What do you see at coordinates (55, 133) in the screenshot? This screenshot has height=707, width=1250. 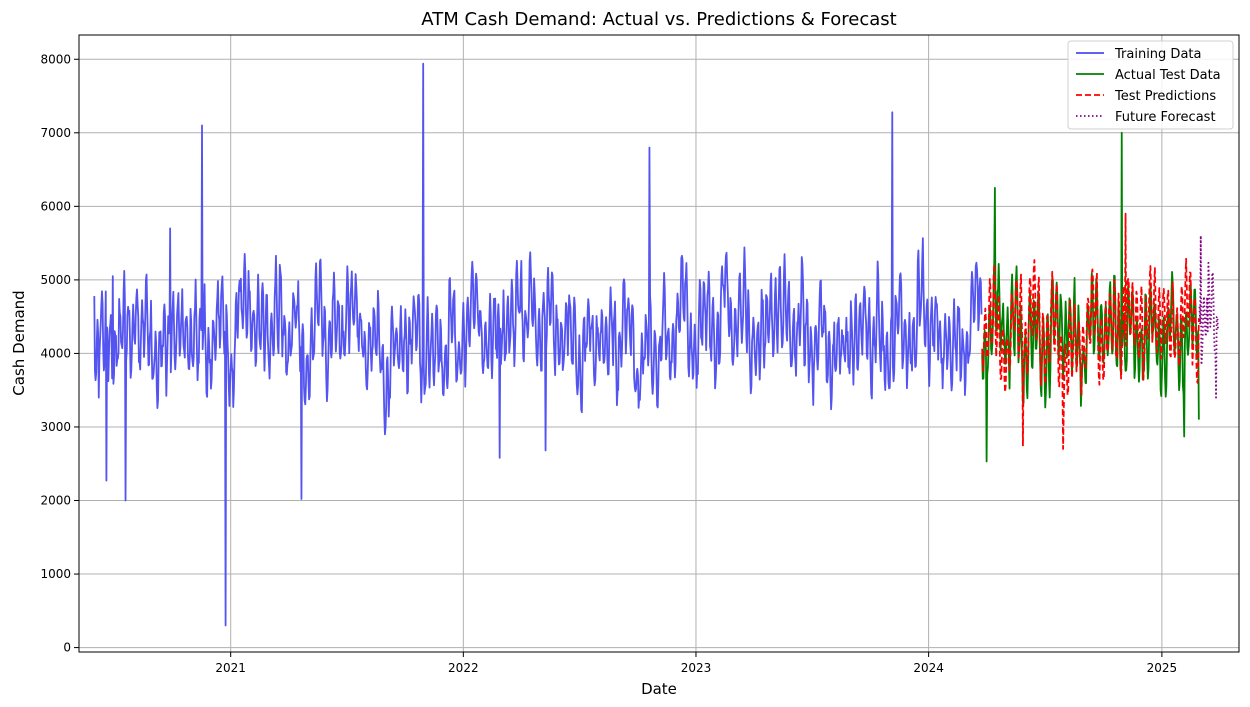 I see `y-tick-label: 7000` at bounding box center [55, 133].